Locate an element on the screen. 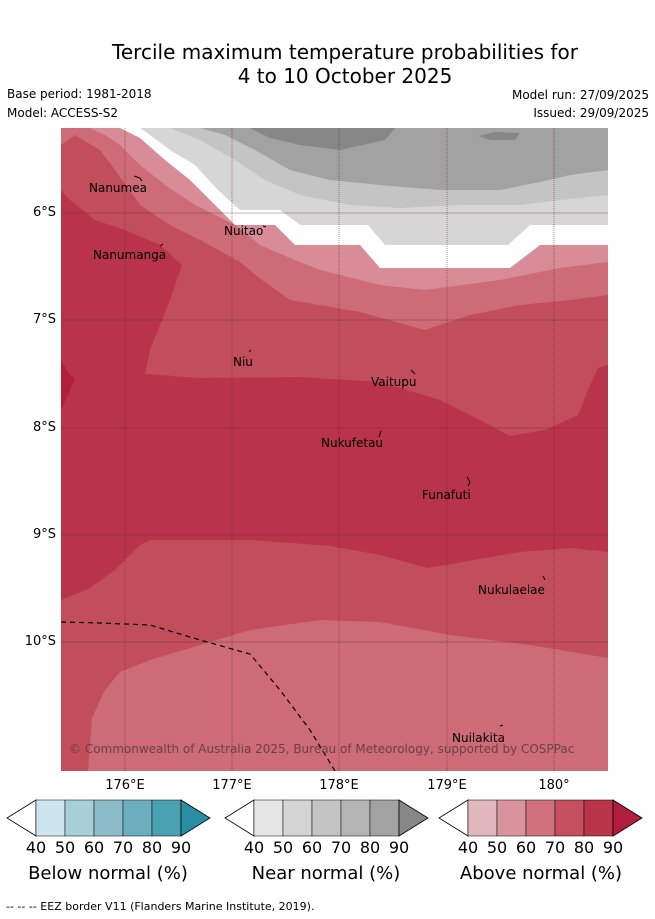 Image resolution: width=655 pixels, height=919 pixels. above-normal-60-band-bottom is located at coordinates (348, 695).